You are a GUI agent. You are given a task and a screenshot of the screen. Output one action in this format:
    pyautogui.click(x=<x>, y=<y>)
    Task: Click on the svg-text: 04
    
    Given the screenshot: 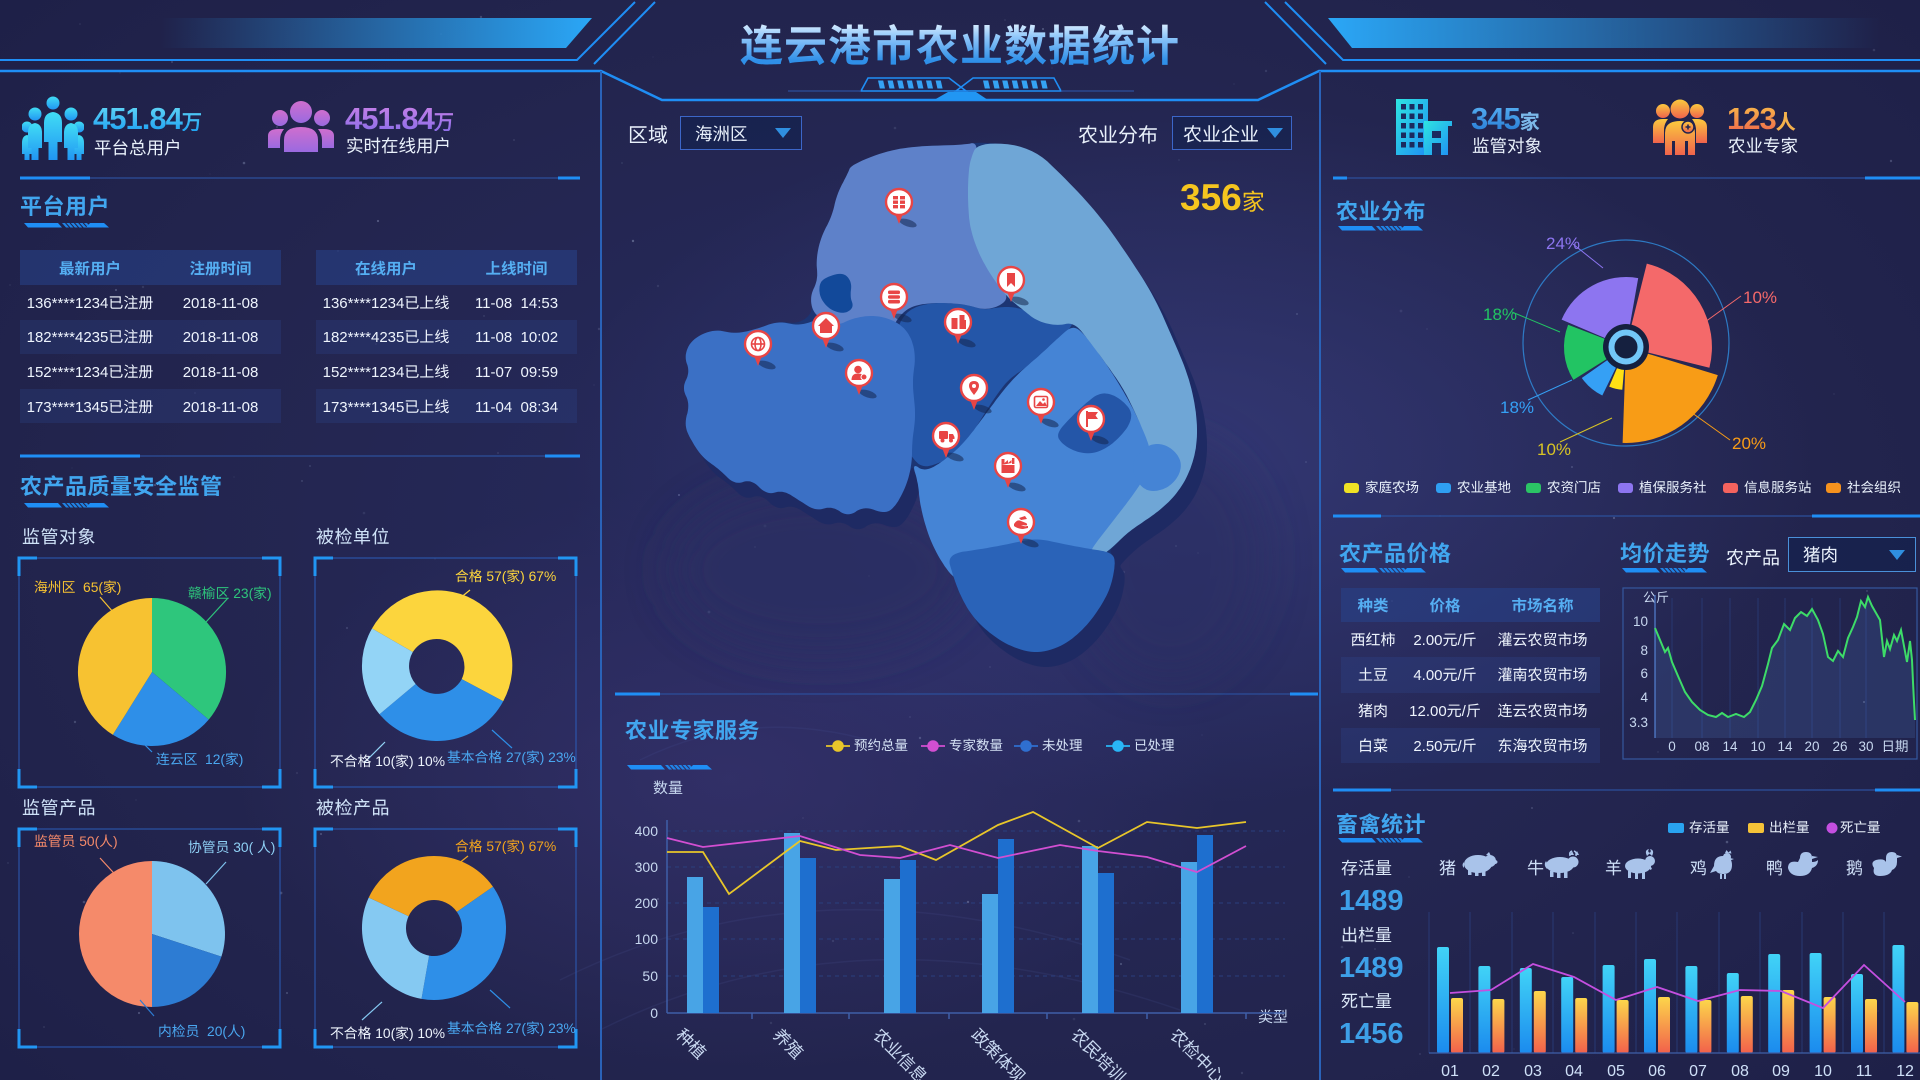 What is the action you would take?
    pyautogui.click(x=1574, y=1068)
    